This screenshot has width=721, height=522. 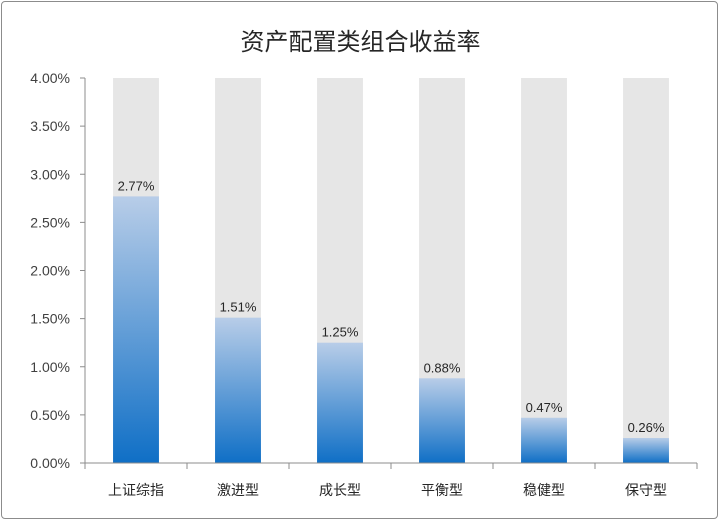 What do you see at coordinates (646, 491) in the screenshot?
I see `x-tick-label: 保守型` at bounding box center [646, 491].